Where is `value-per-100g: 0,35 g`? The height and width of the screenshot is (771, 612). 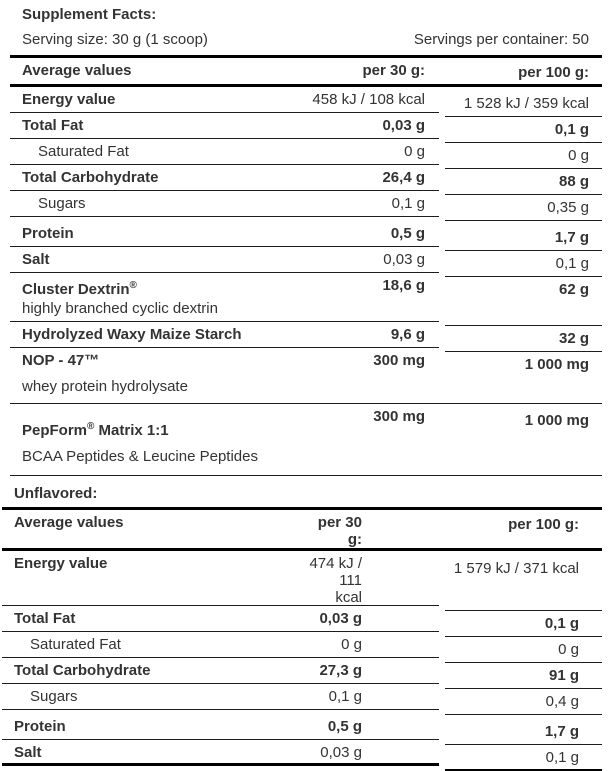 value-per-100g: 0,35 g is located at coordinates (523, 208).